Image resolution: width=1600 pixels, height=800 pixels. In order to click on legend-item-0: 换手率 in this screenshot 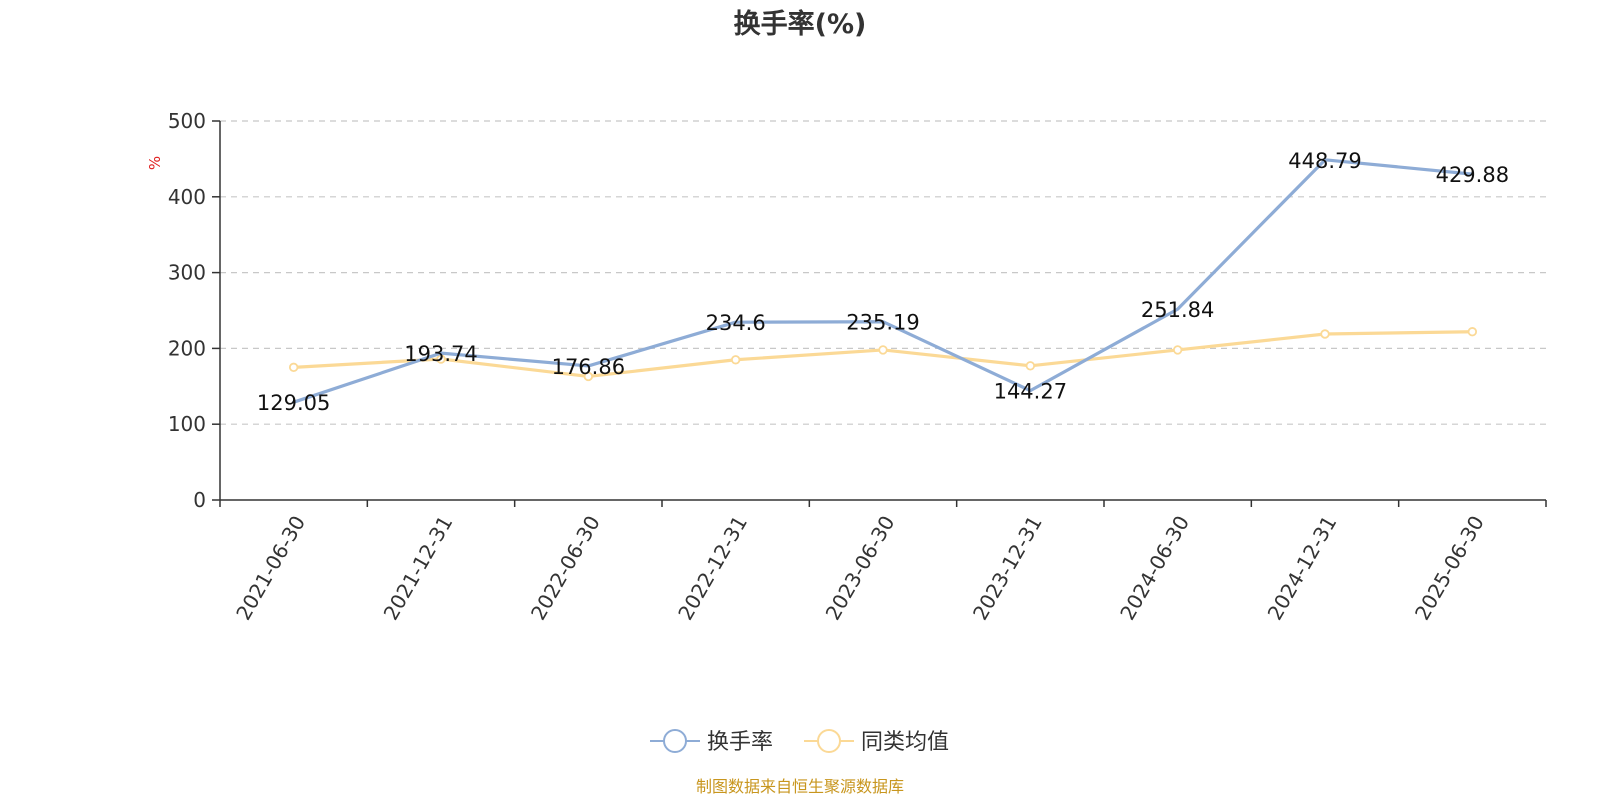, I will do `click(711, 742)`.